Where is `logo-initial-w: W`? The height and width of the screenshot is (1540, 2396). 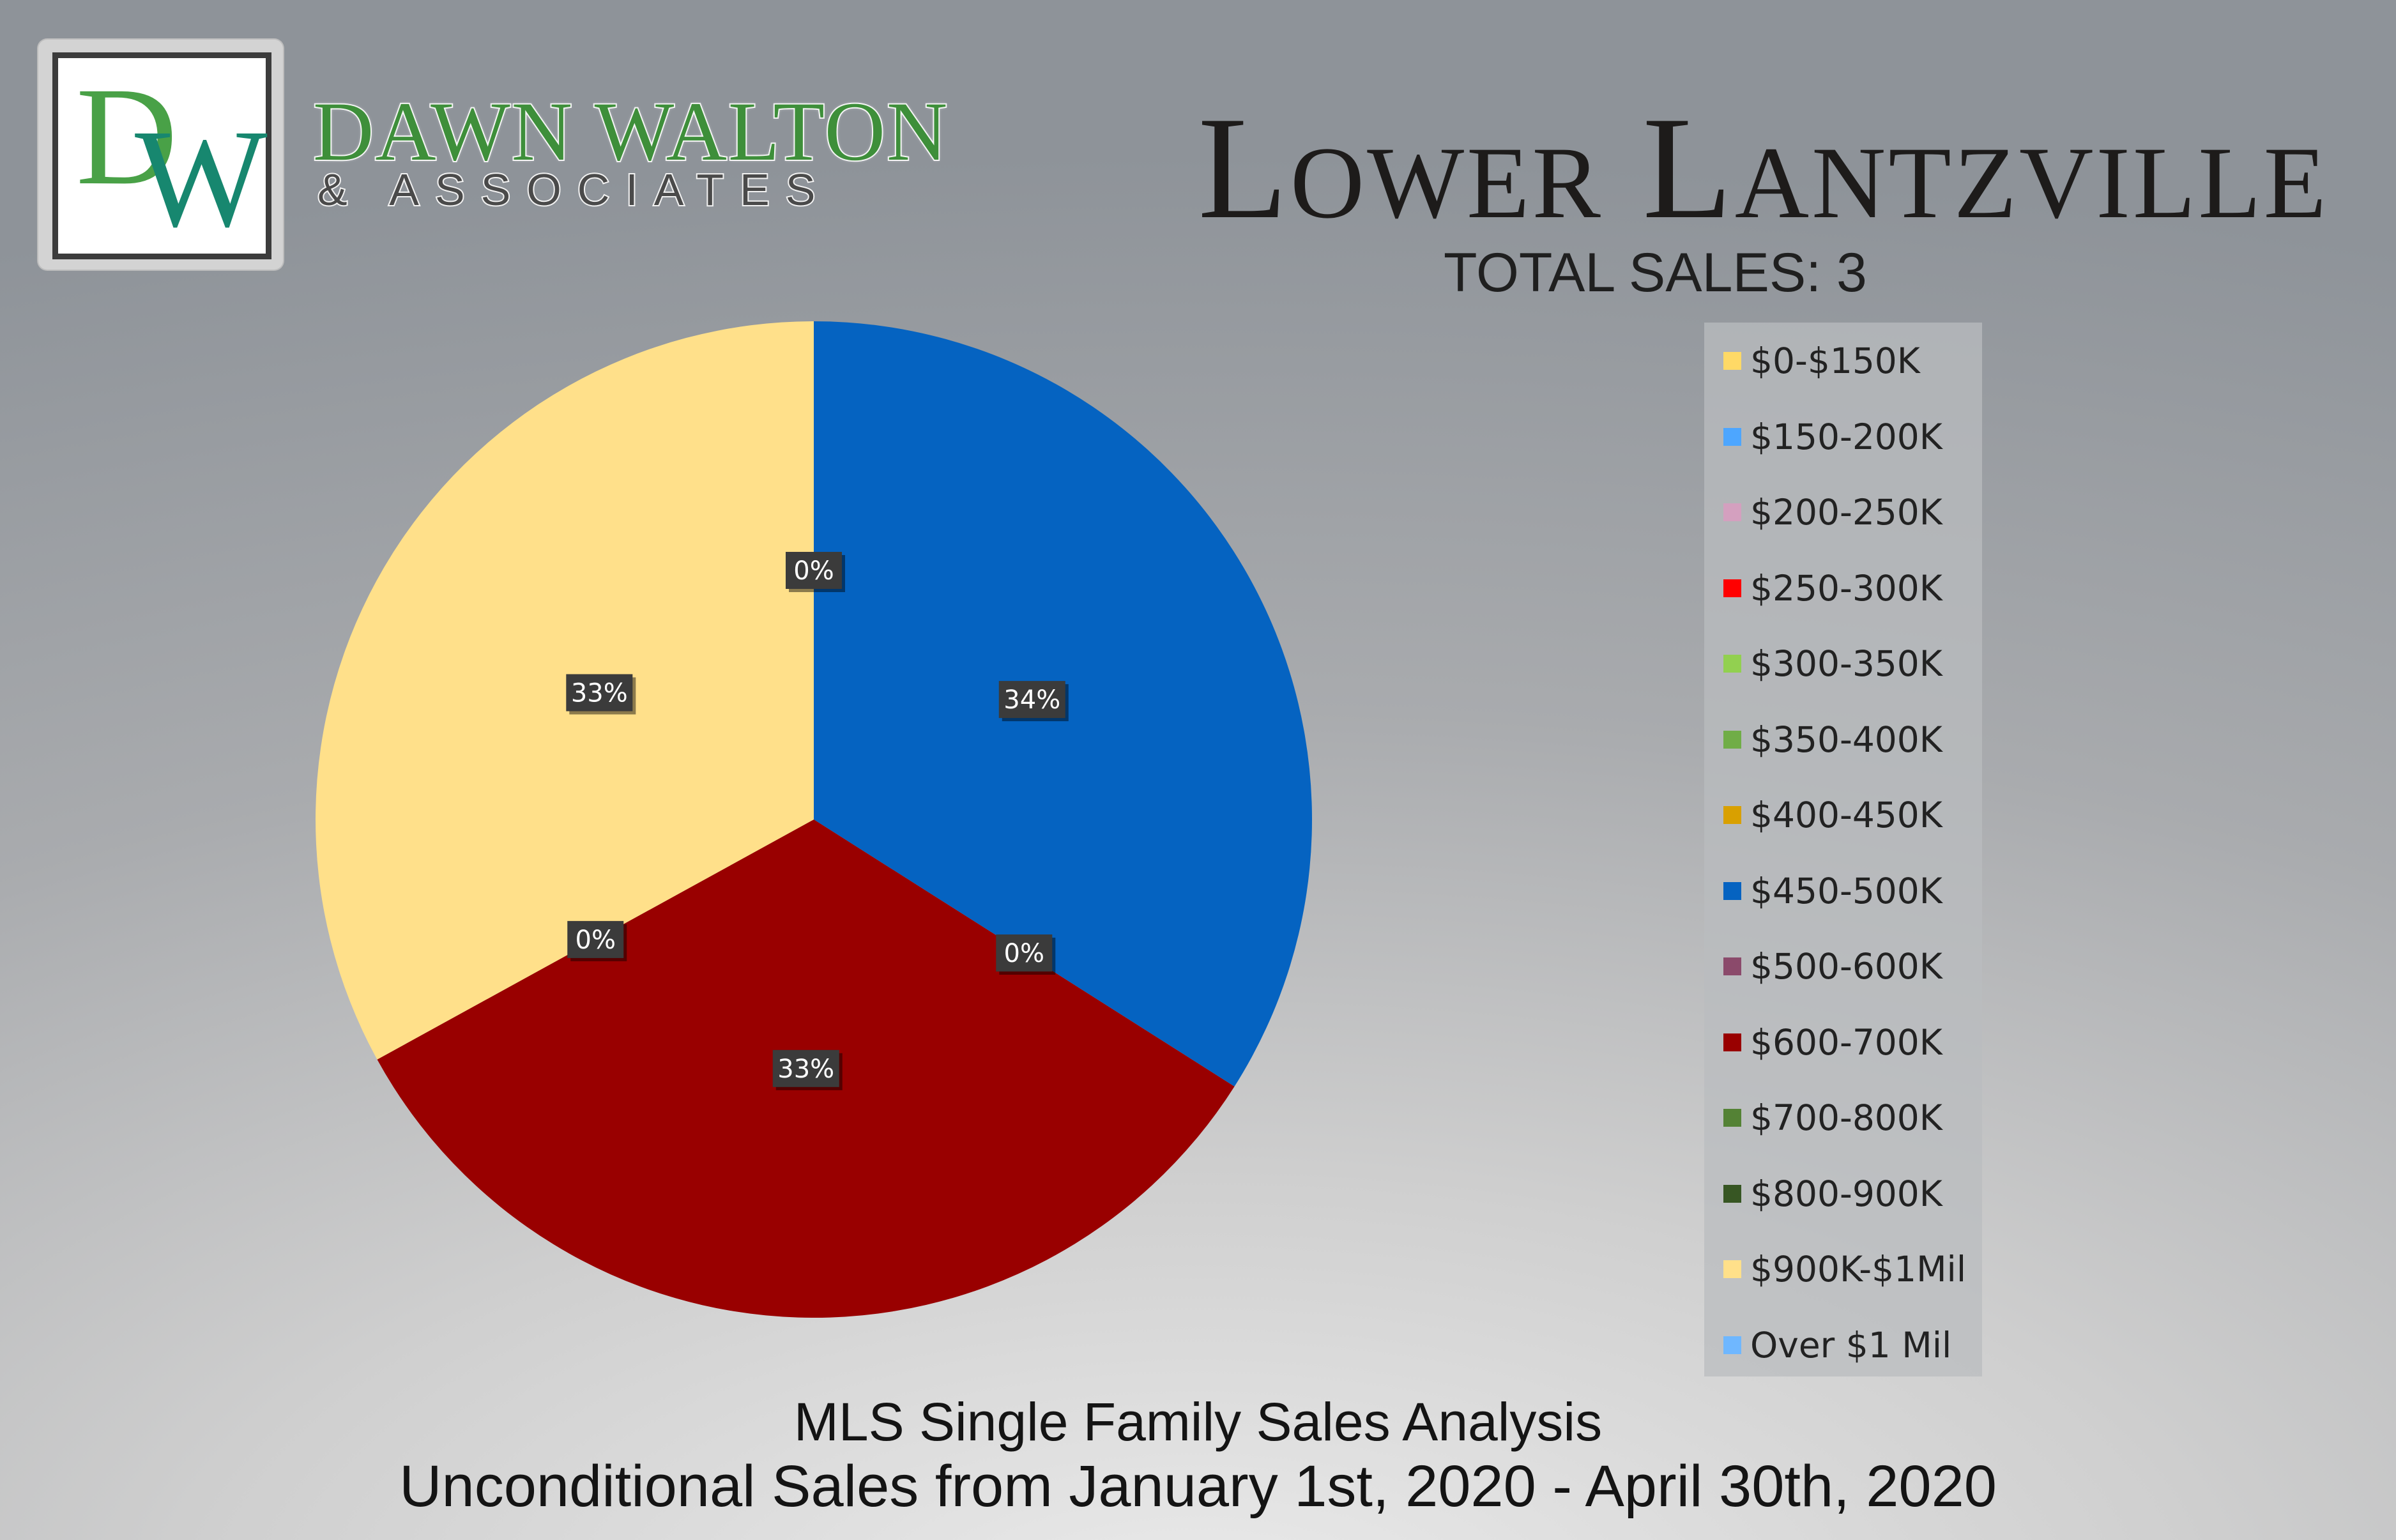 logo-initial-w: W is located at coordinates (201, 178).